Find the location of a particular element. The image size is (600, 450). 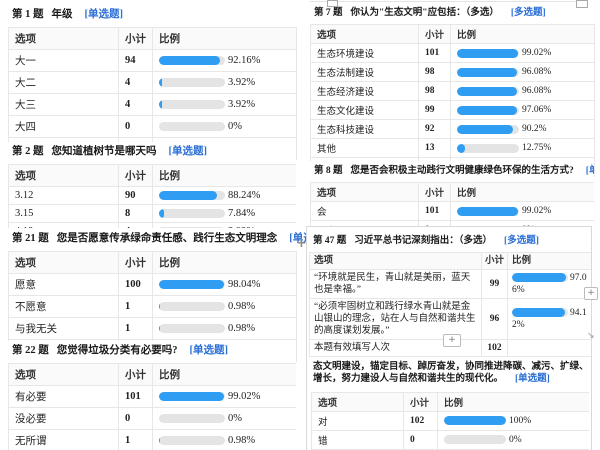

question-text: 您觉得垃圾分类有必要吗? is located at coordinates (117, 350).